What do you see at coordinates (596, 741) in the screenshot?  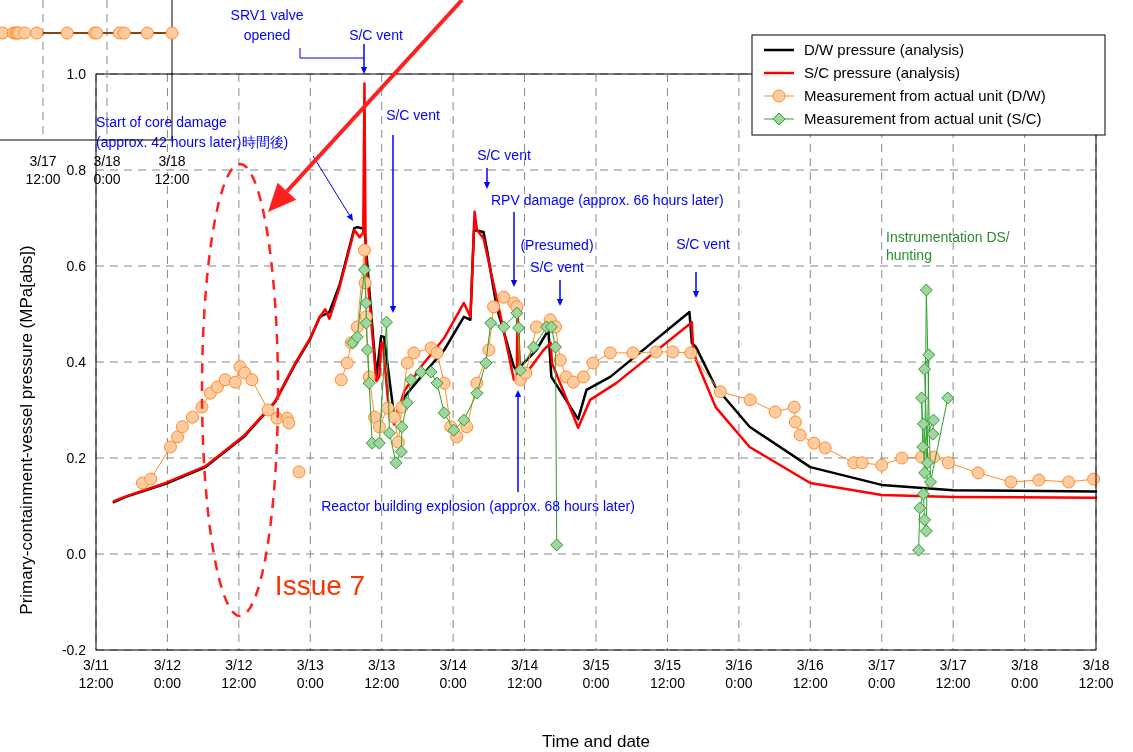 I see `x-axis-title: Time and date` at bounding box center [596, 741].